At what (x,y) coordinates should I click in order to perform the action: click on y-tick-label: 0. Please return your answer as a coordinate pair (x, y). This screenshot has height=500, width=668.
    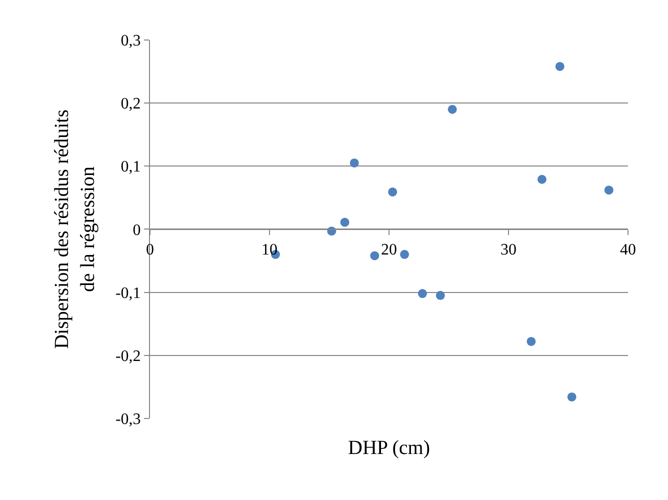
    Looking at the image, I should click on (136, 230).